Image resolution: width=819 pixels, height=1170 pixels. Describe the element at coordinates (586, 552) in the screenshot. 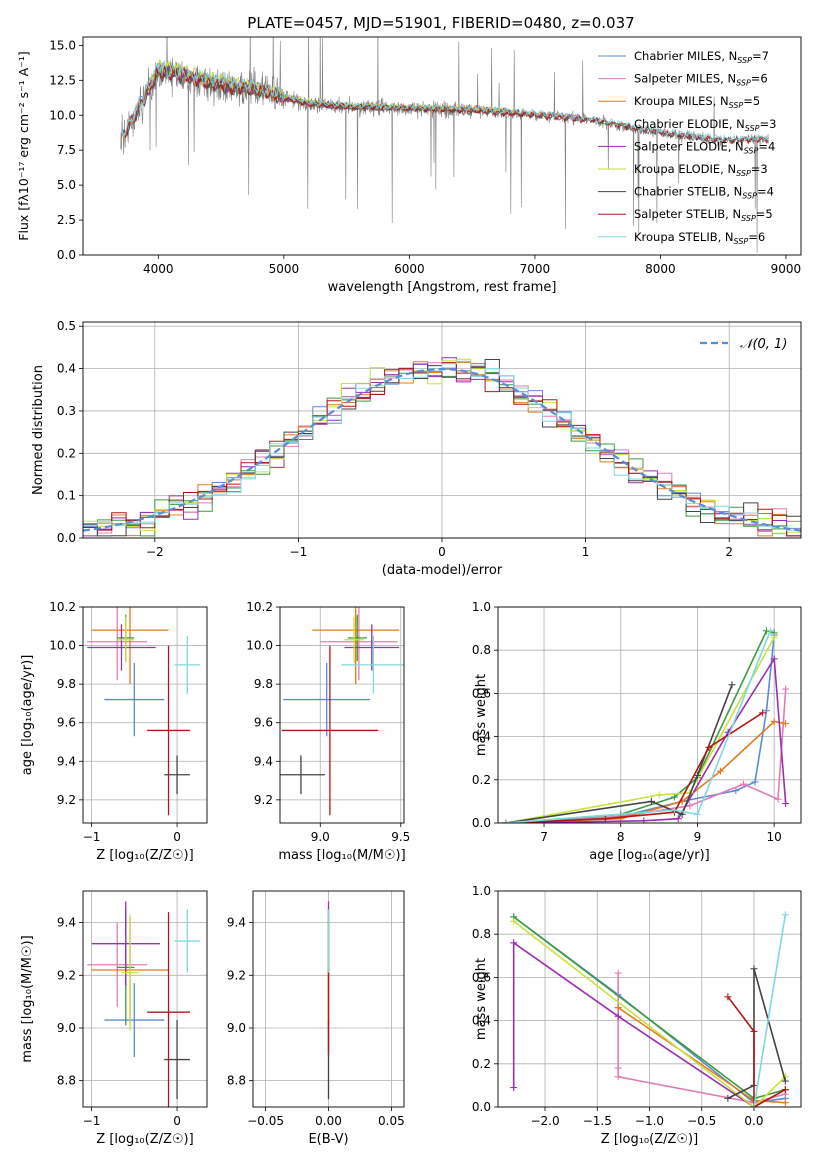

I see `x-tick-label: 1` at that location.